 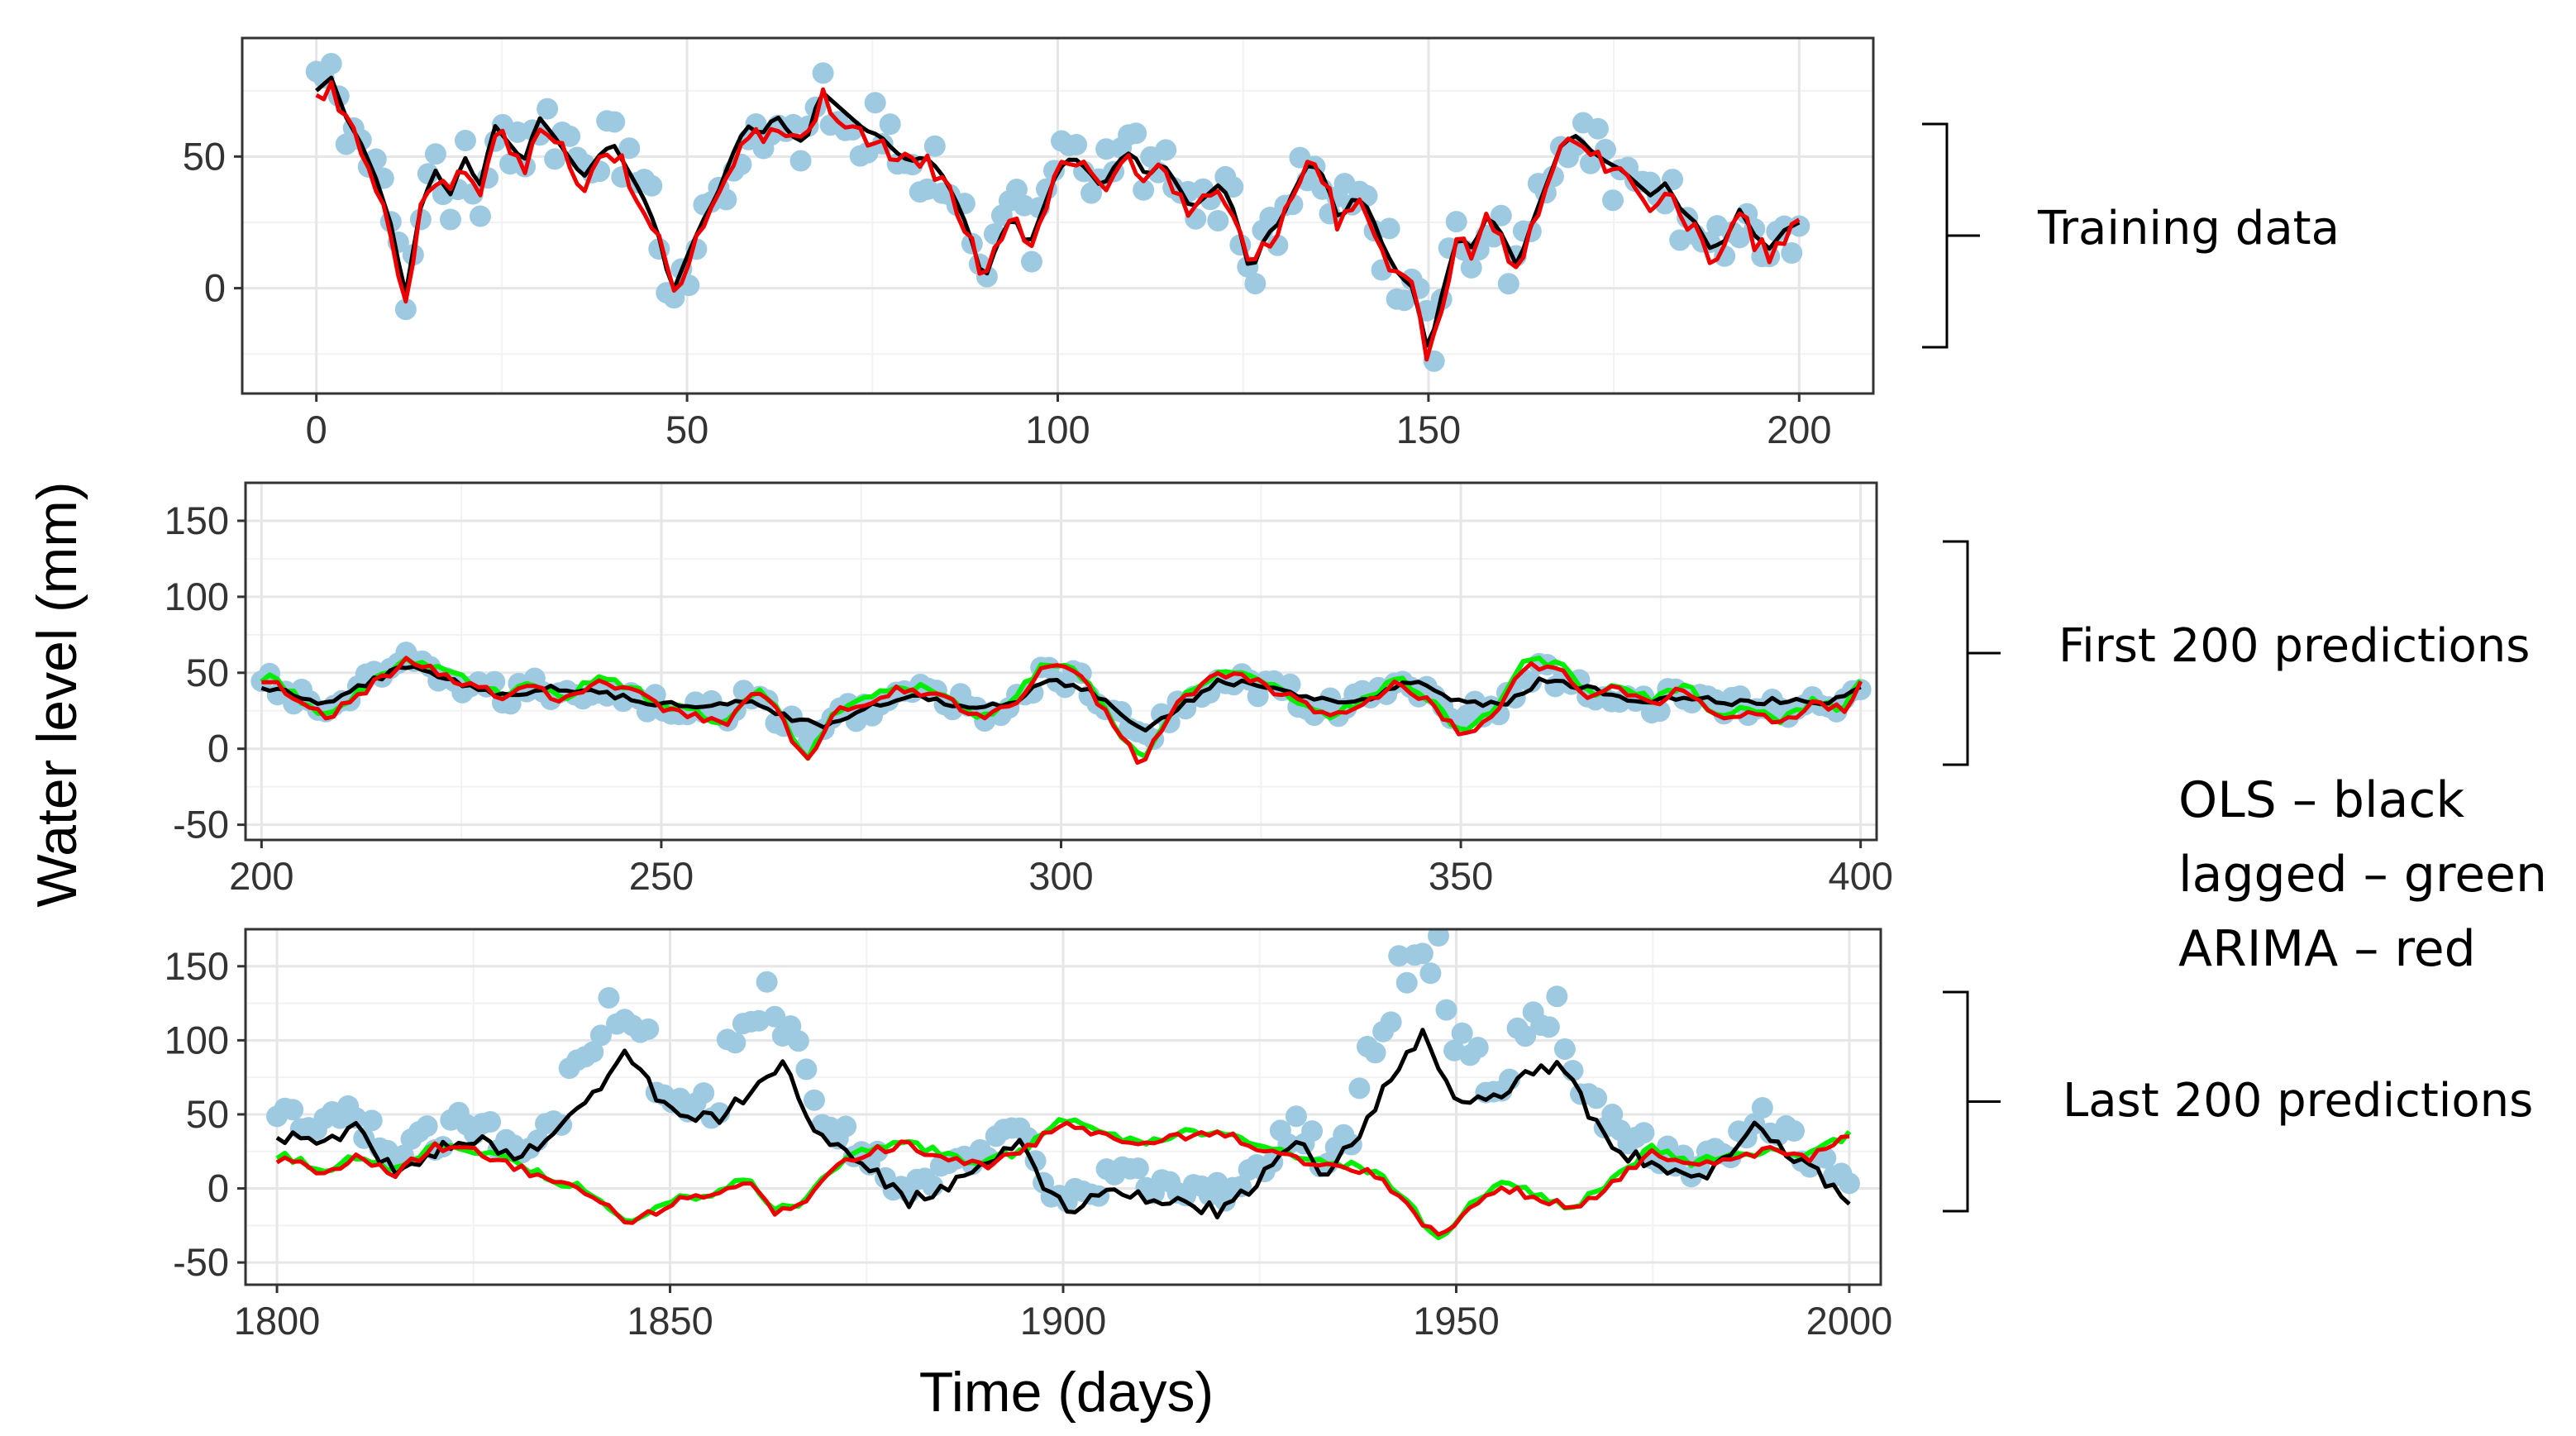 What do you see at coordinates (2294, 646) in the screenshot?
I see `panel-label: First 200 predictions` at bounding box center [2294, 646].